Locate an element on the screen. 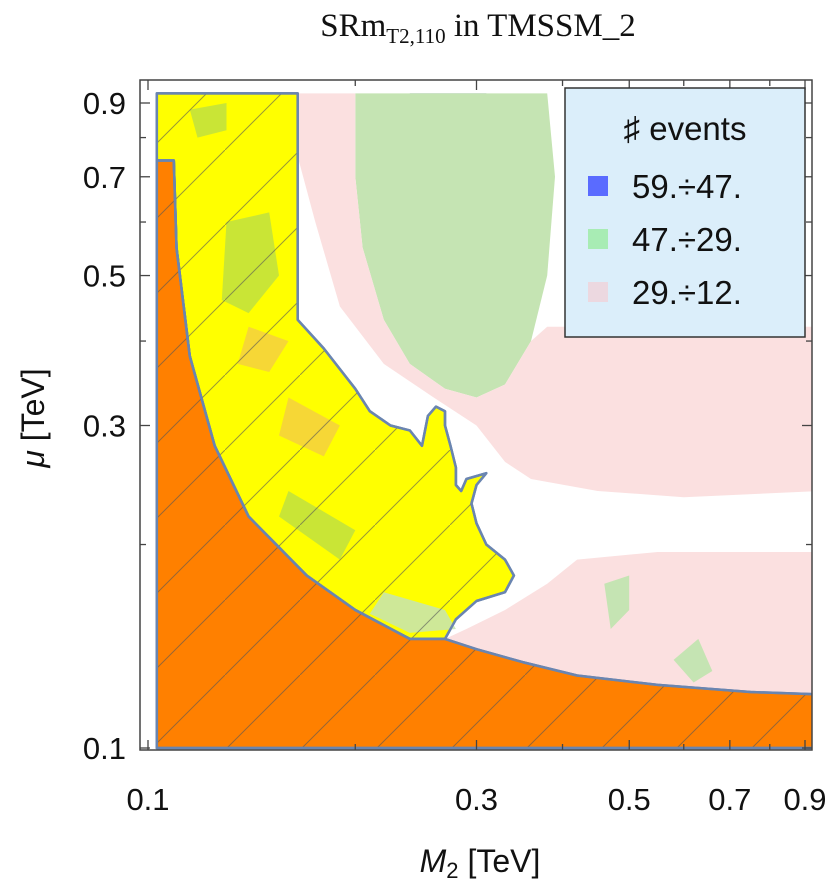  x-tick-label: 0.1 is located at coordinates (147, 799).